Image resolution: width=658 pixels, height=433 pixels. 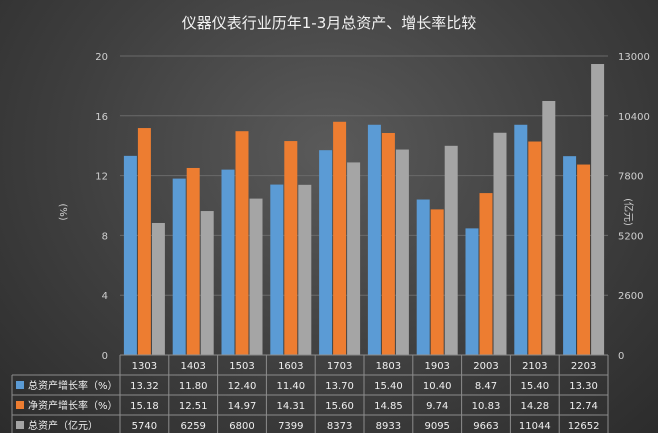 What do you see at coordinates (634, 57) in the screenshot?
I see `y-right-tick-label: 13000` at bounding box center [634, 57].